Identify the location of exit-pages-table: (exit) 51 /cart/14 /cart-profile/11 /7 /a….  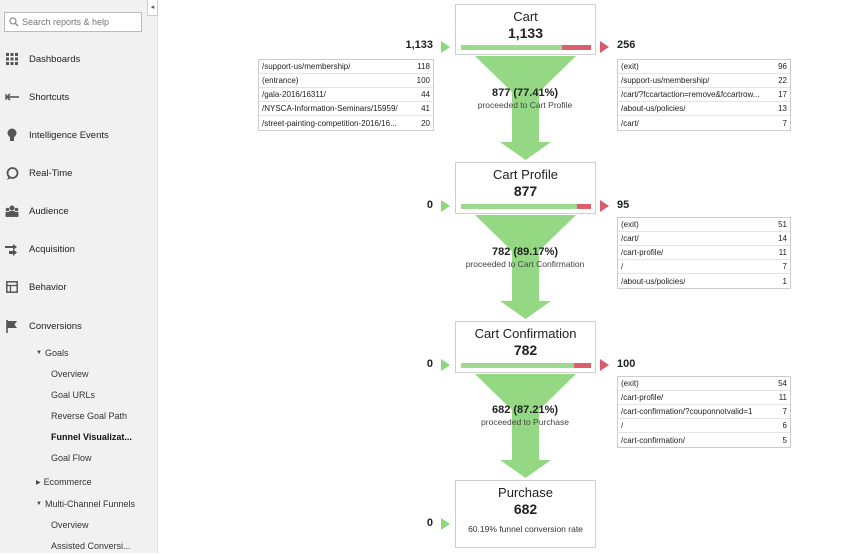
(704, 253).